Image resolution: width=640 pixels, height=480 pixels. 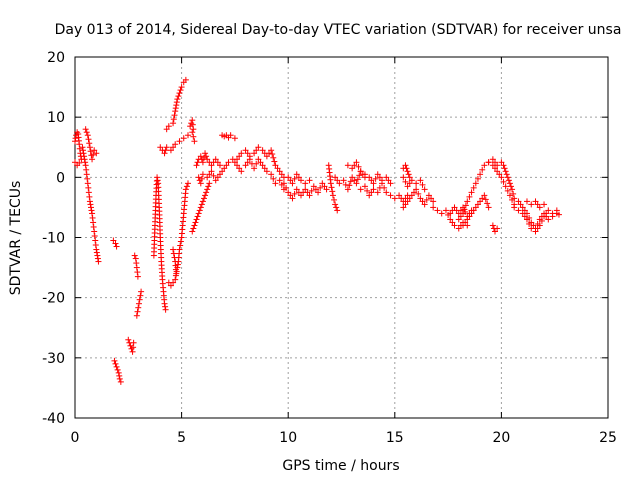 I want to click on y-tick-label: 10, so click(x=56, y=118).